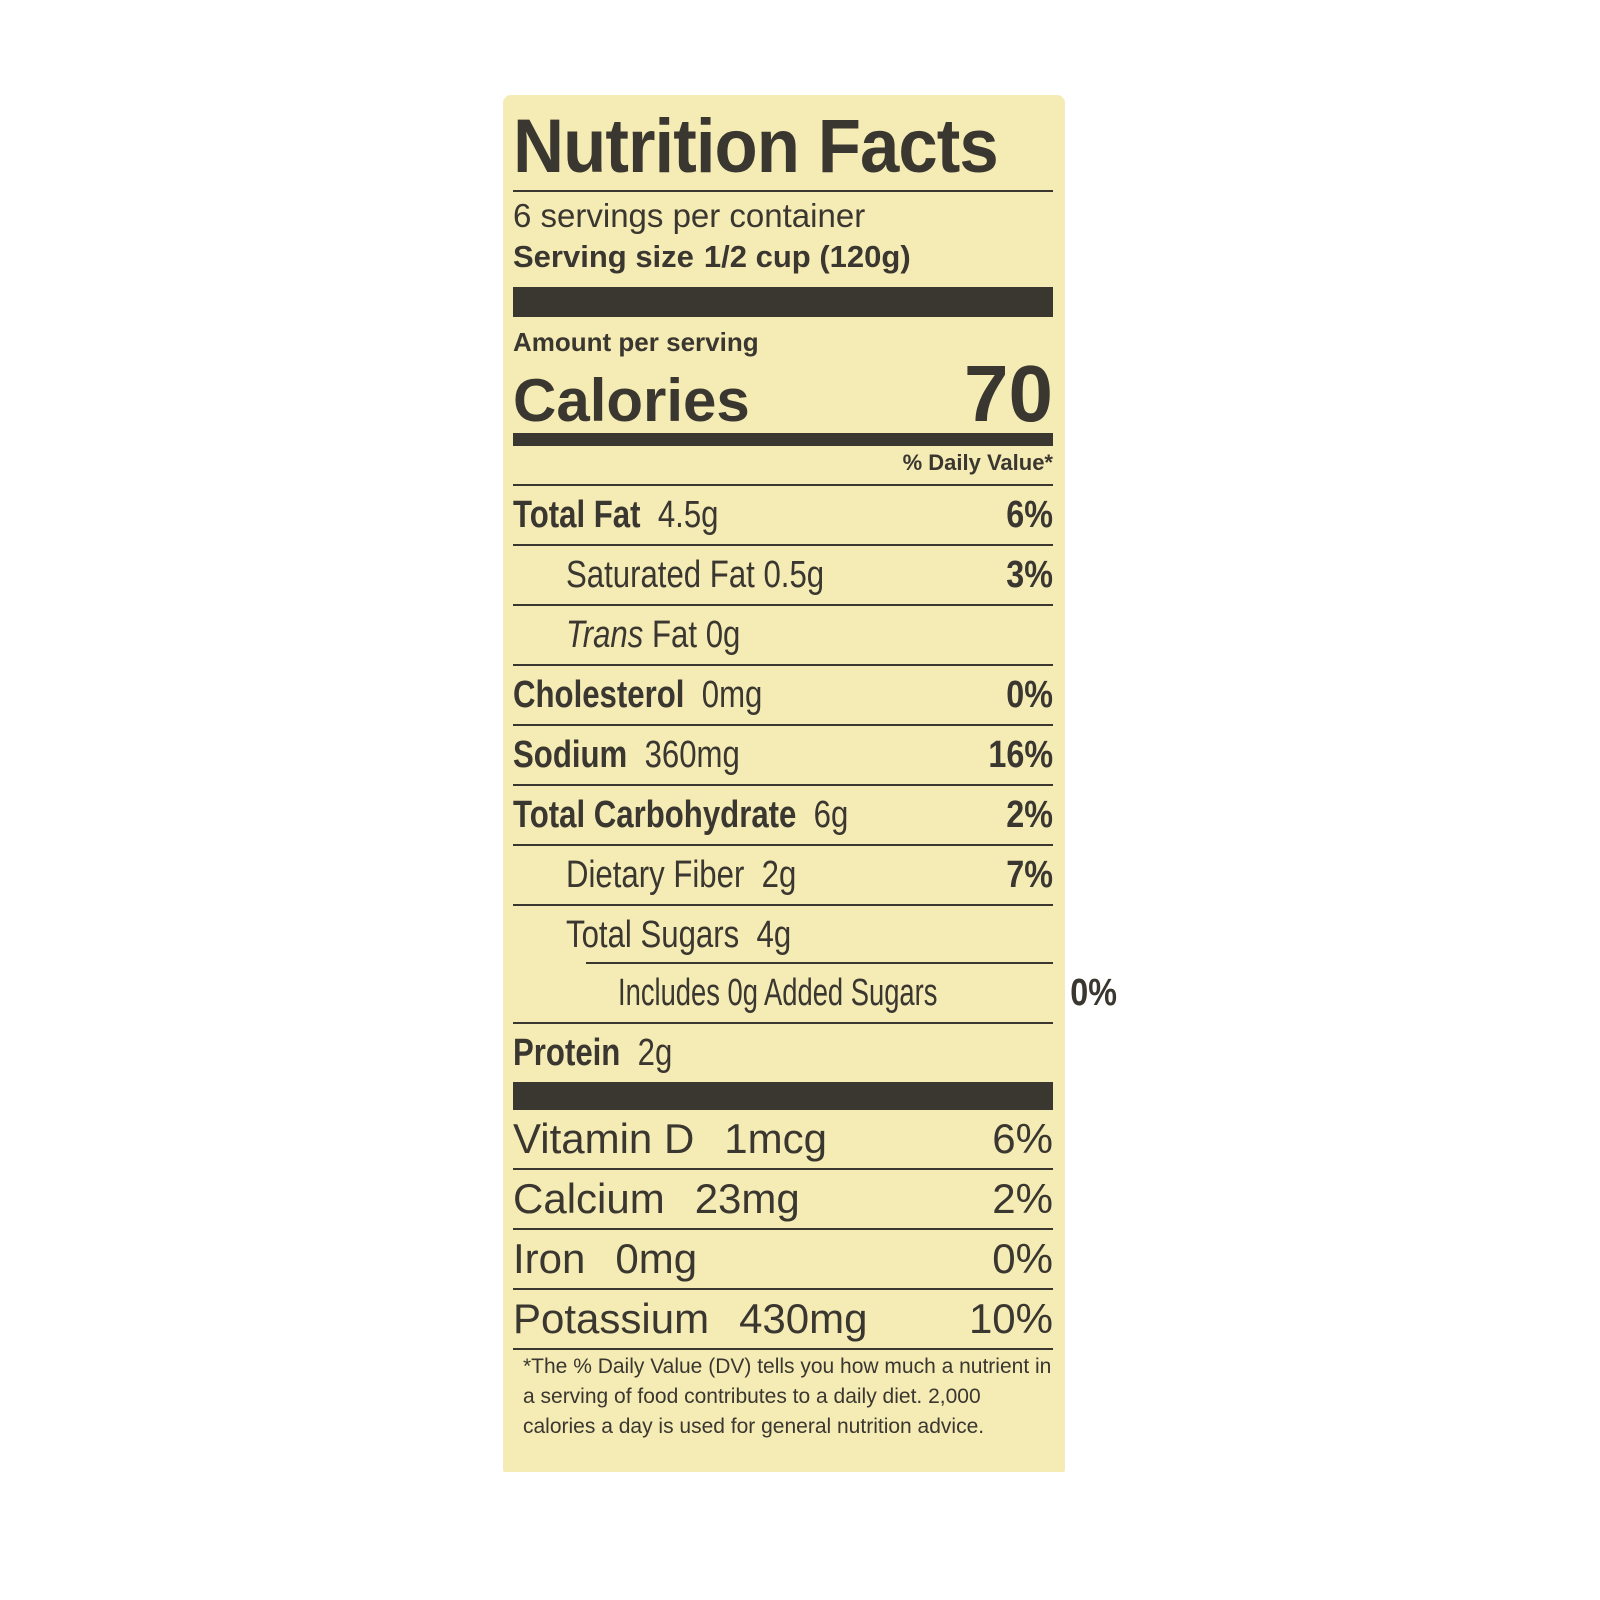 This screenshot has width=1600, height=1600. I want to click on servings-per-container: 6 servings per container, so click(689, 215).